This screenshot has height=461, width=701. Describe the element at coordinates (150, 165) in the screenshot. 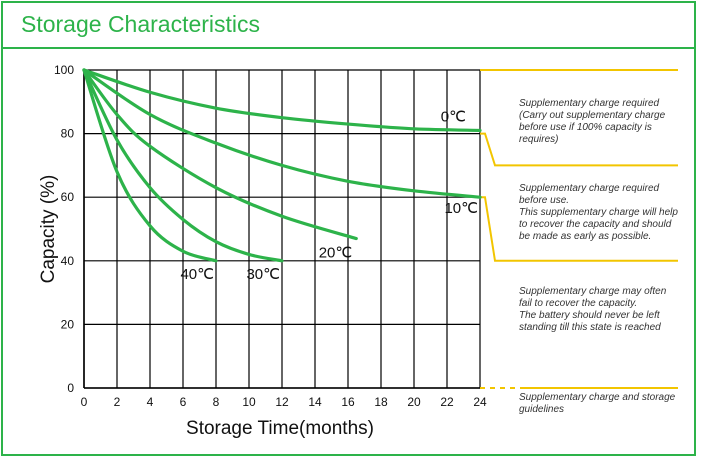

I see `series-line-40c` at that location.